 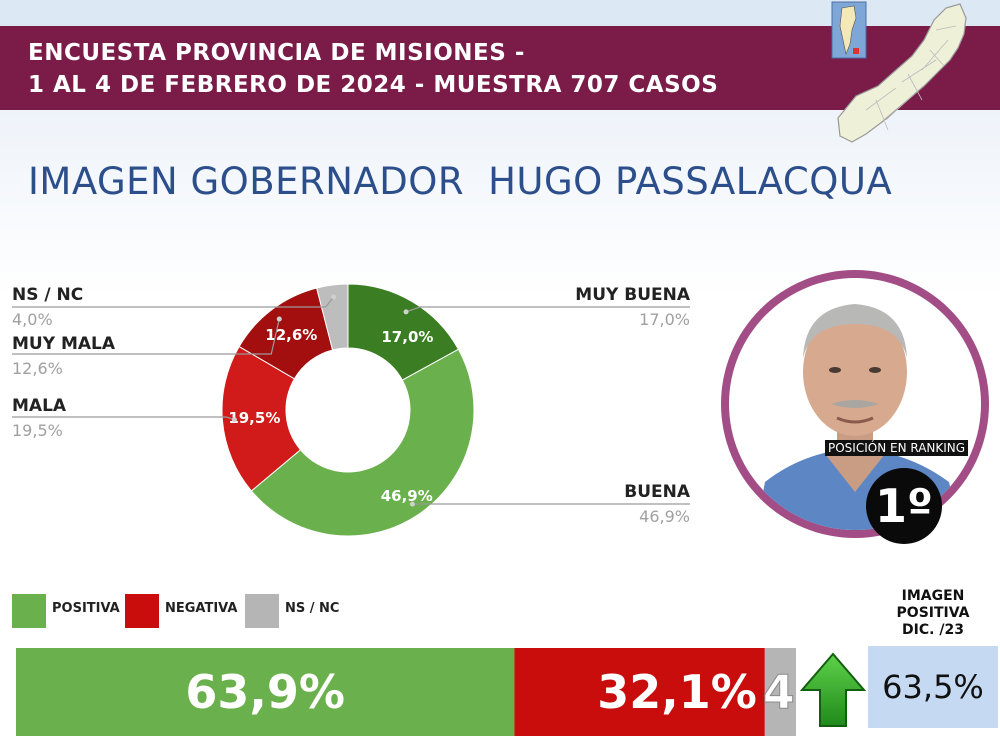 What do you see at coordinates (334, 297) in the screenshot?
I see `leader-dot-ns-nc` at bounding box center [334, 297].